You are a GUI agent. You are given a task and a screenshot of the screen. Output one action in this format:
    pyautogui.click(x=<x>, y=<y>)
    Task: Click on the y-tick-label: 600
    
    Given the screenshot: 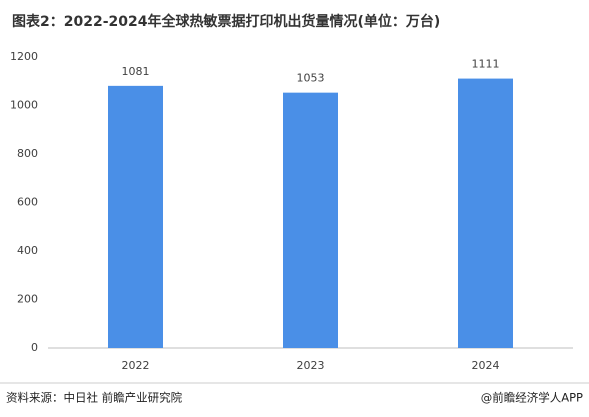 What is the action you would take?
    pyautogui.click(x=27, y=202)
    